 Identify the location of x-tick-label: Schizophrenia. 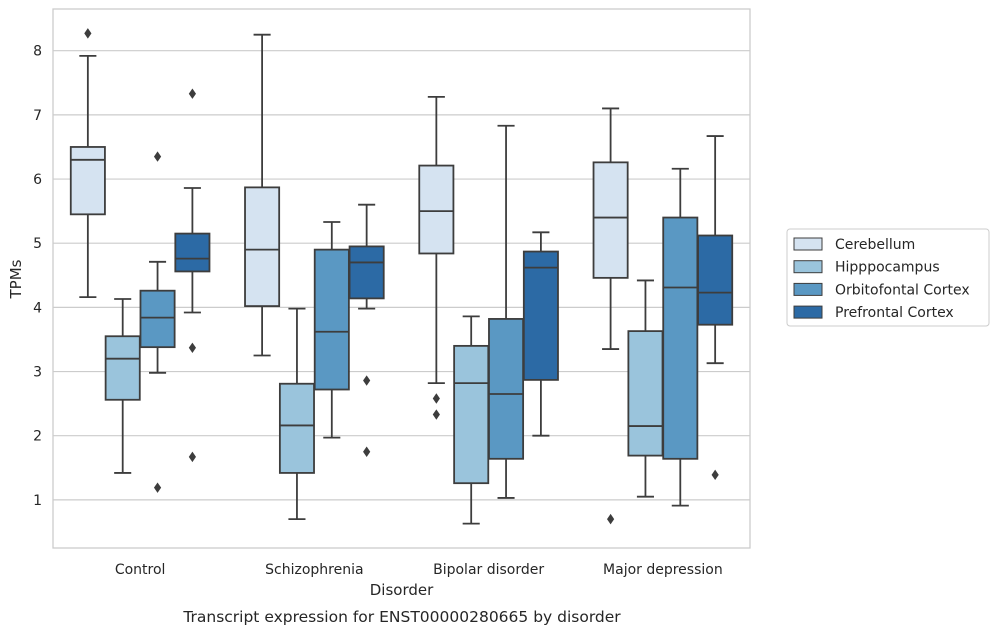
(314, 570).